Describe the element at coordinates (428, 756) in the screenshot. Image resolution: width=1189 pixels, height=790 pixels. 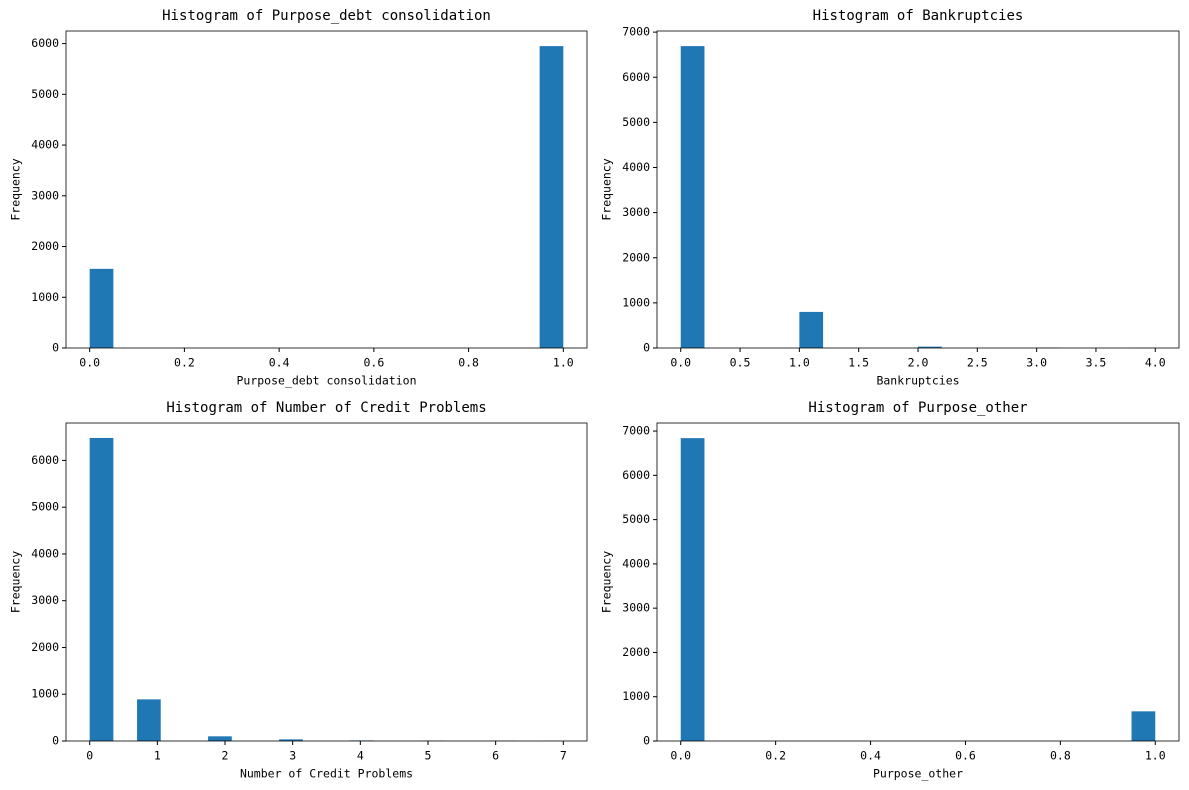
I see `x-tick-label: 5` at that location.